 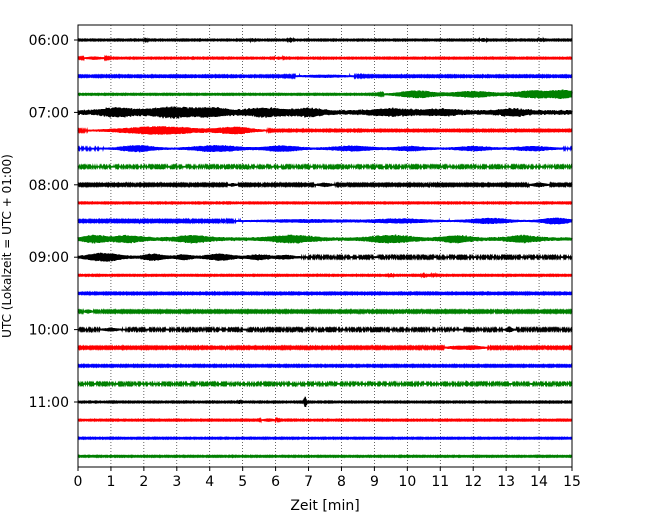 What do you see at coordinates (49, 331) in the screenshot?
I see `y-tick-label-10:00: 10:00` at bounding box center [49, 331].